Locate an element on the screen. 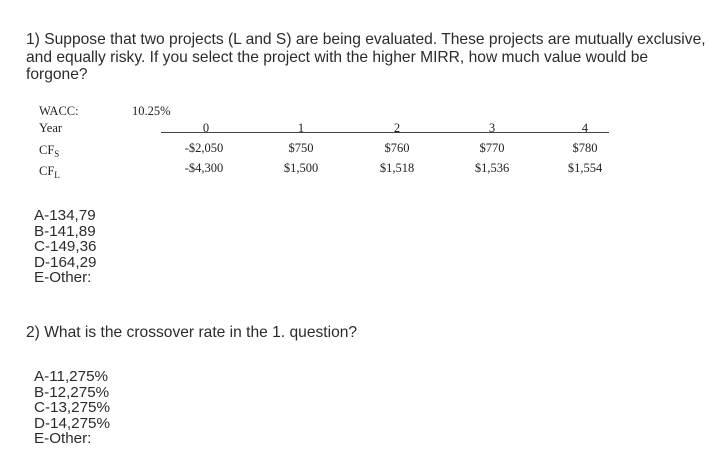 Image resolution: width=719 pixels, height=475 pixels. cfl-year-4: $1,554 is located at coordinates (585, 168).